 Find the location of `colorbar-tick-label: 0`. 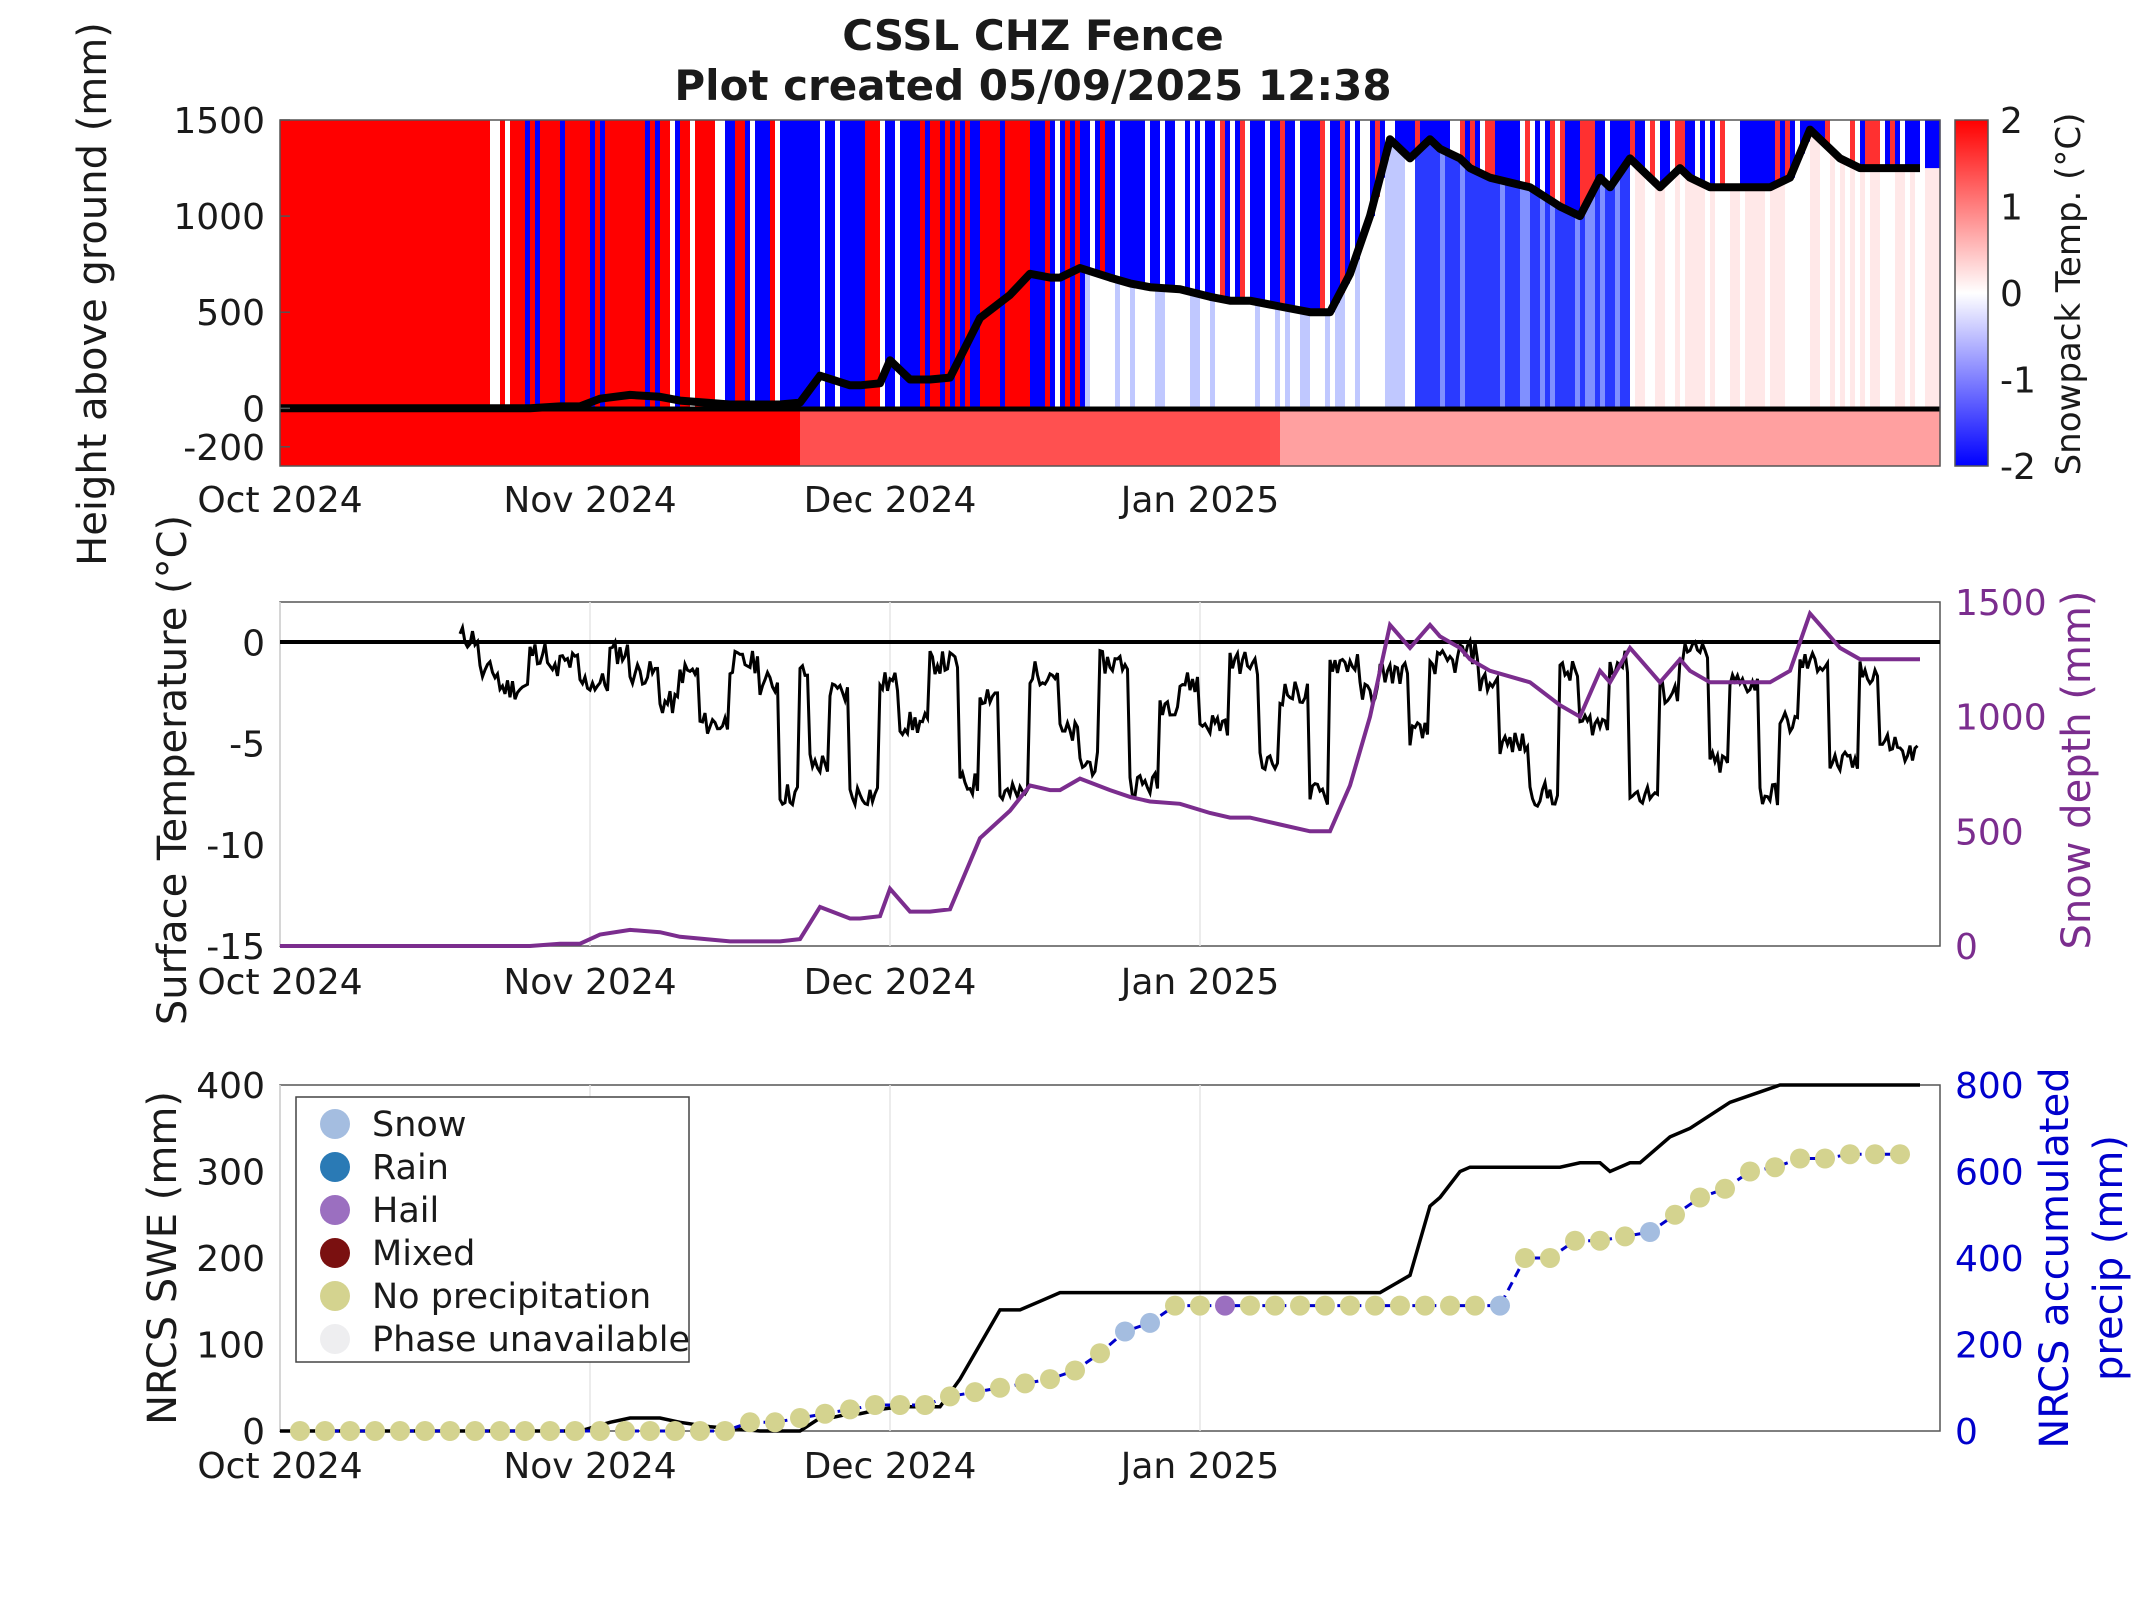

colorbar-tick-label: 0 is located at coordinates (2011, 294).